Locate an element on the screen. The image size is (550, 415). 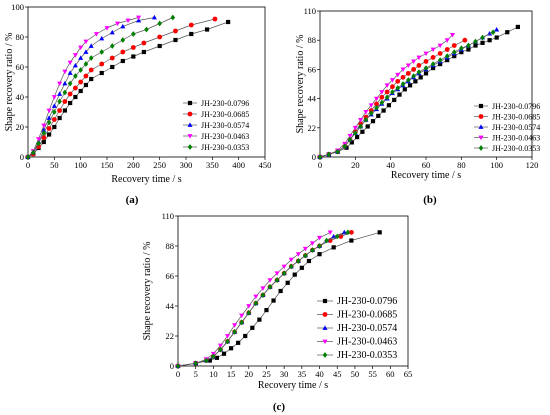
x-tick-label-c: 15 is located at coordinates (231, 374).